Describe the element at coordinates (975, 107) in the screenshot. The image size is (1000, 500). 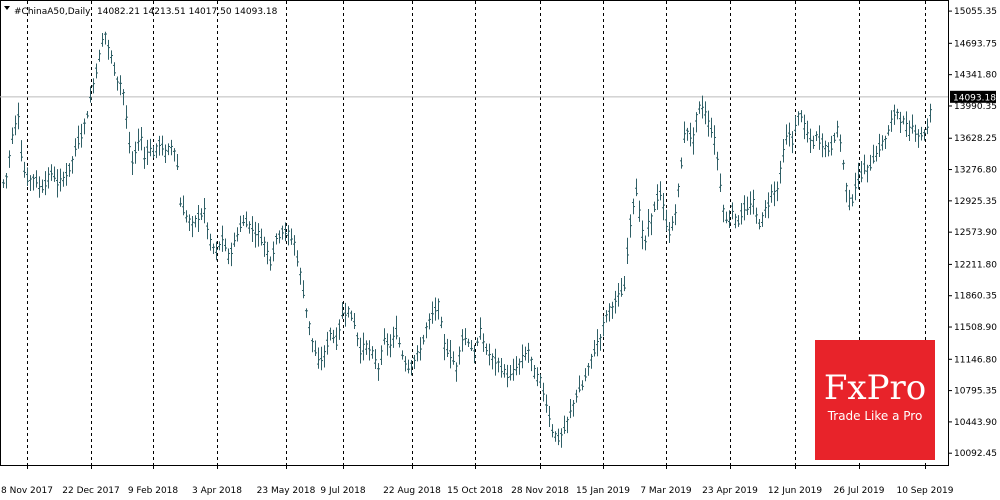
I see `y-tick-label: 13990.35` at that location.